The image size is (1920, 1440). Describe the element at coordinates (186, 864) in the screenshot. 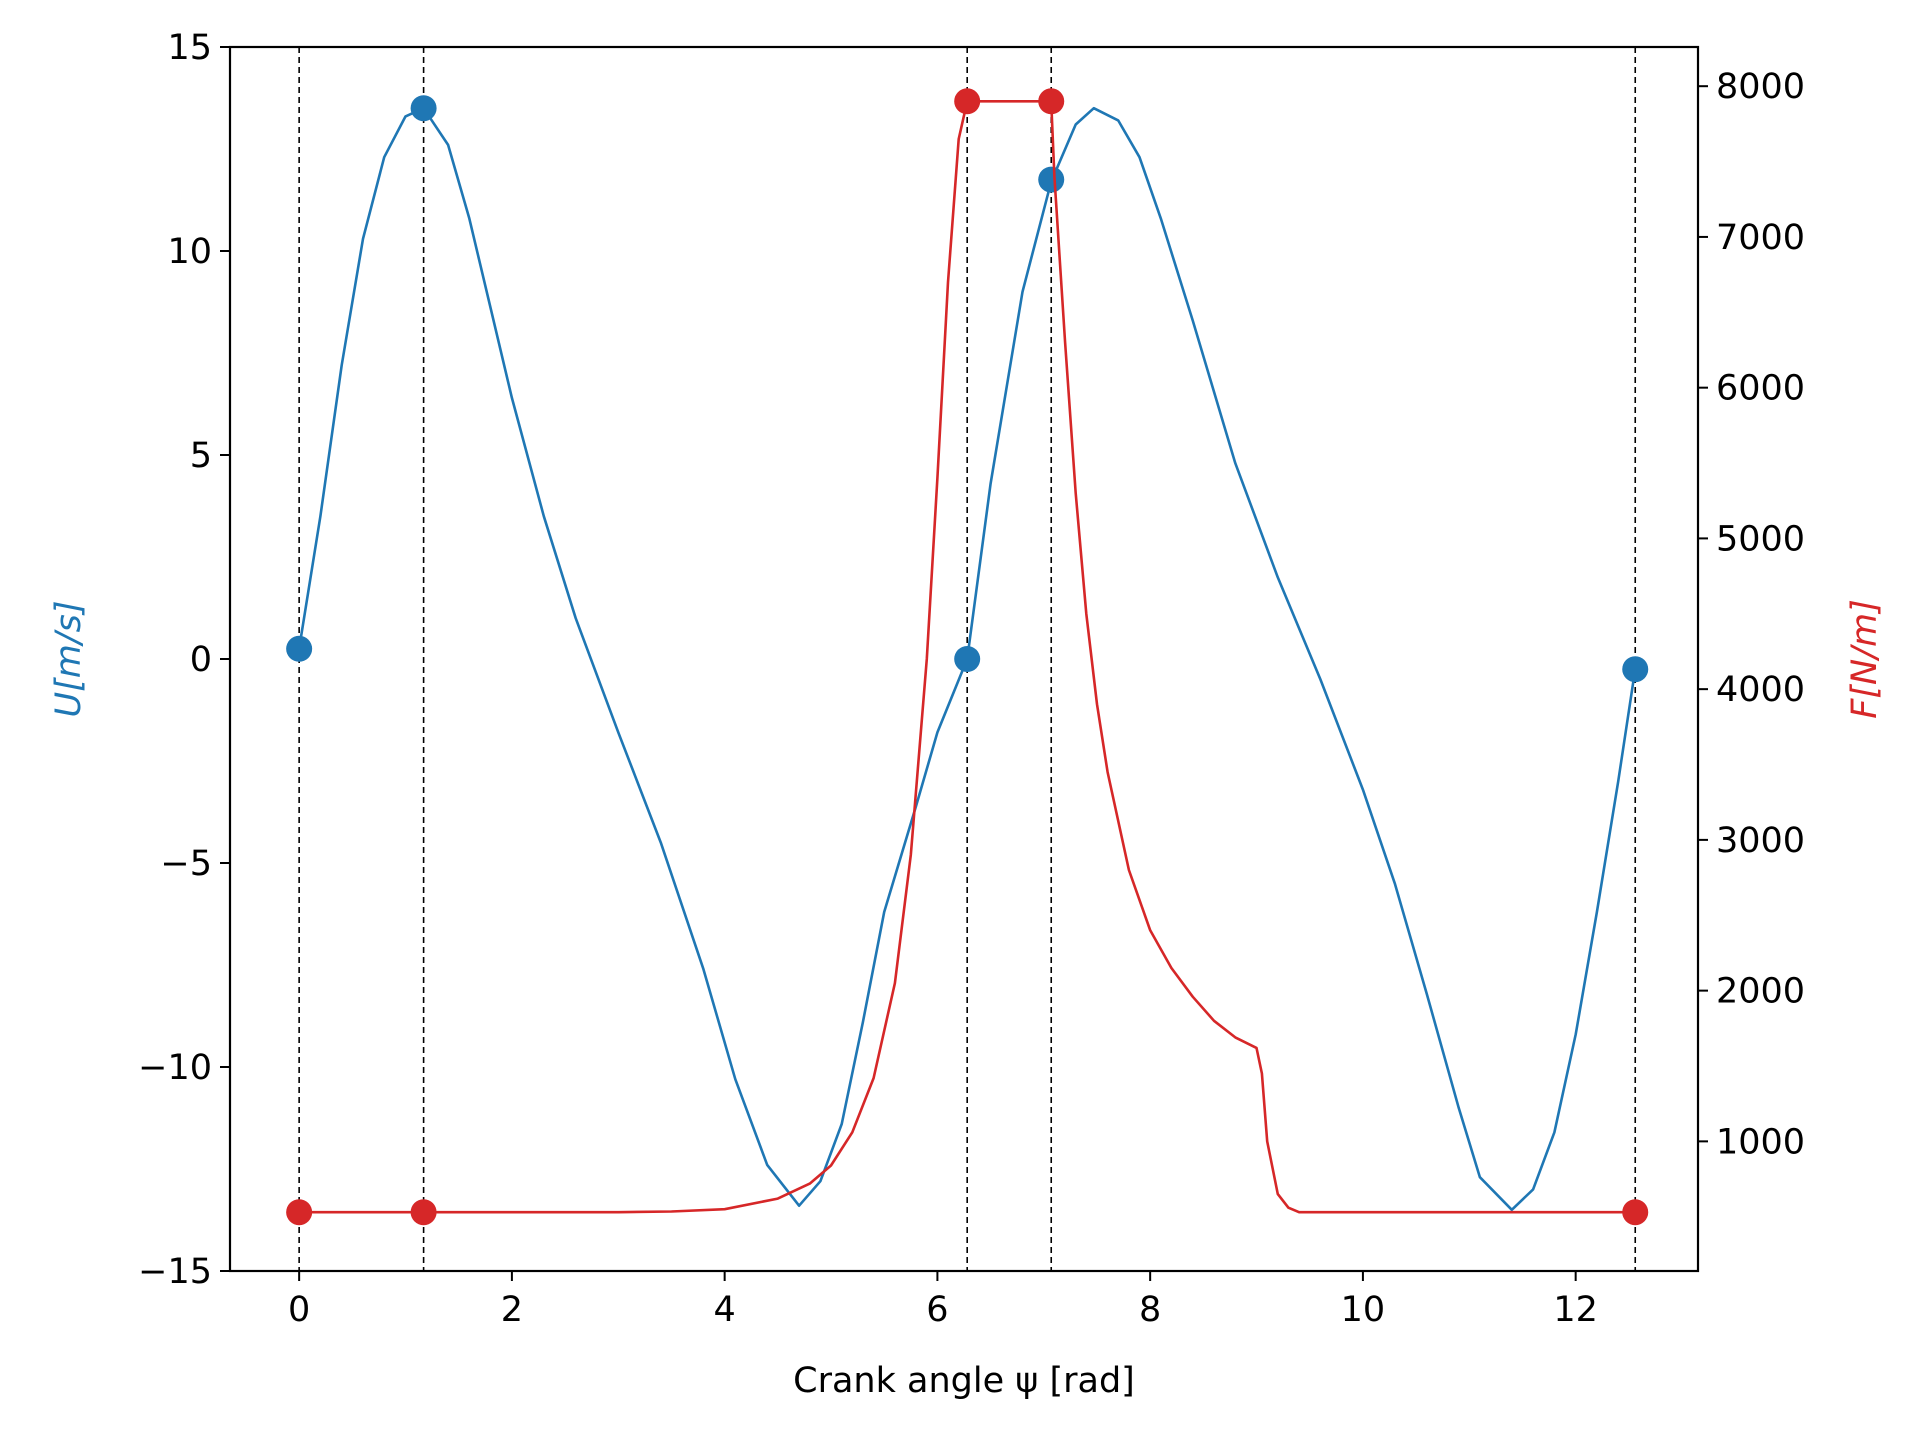

I see `y-left-tick-label-2: −5` at that location.